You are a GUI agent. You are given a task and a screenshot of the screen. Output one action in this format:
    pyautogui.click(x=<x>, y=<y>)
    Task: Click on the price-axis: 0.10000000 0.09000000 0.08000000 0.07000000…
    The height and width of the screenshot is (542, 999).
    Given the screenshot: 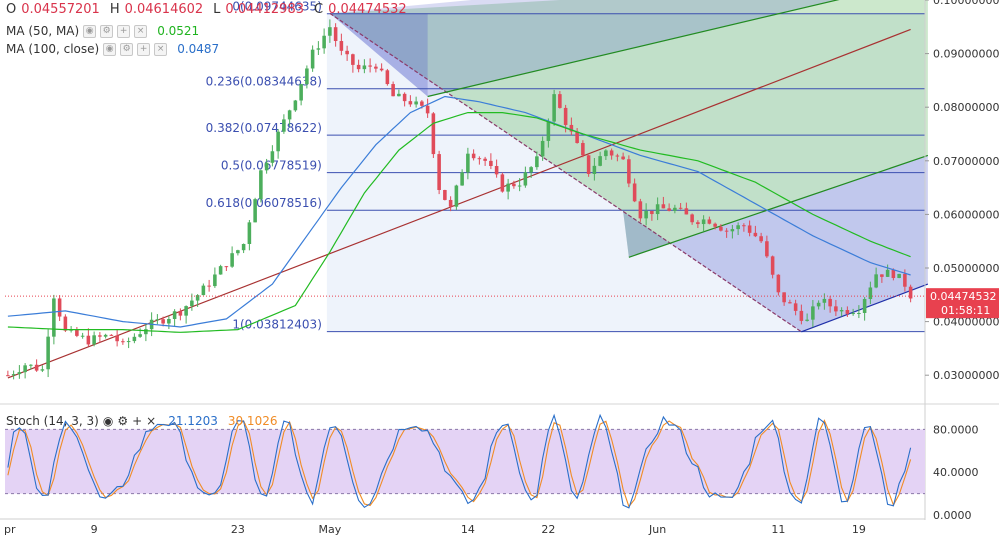 What is the action you would take?
    pyautogui.click(x=962, y=261)
    